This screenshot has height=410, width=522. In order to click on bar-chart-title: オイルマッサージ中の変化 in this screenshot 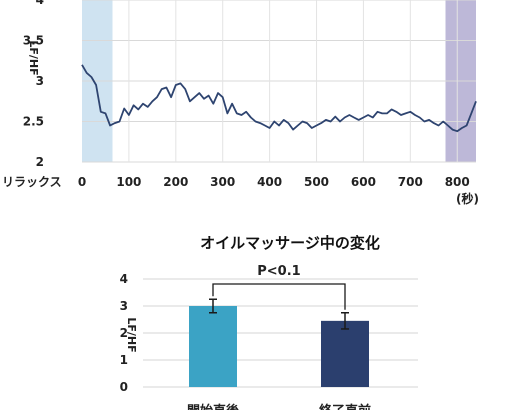, I will do `click(290, 243)`.